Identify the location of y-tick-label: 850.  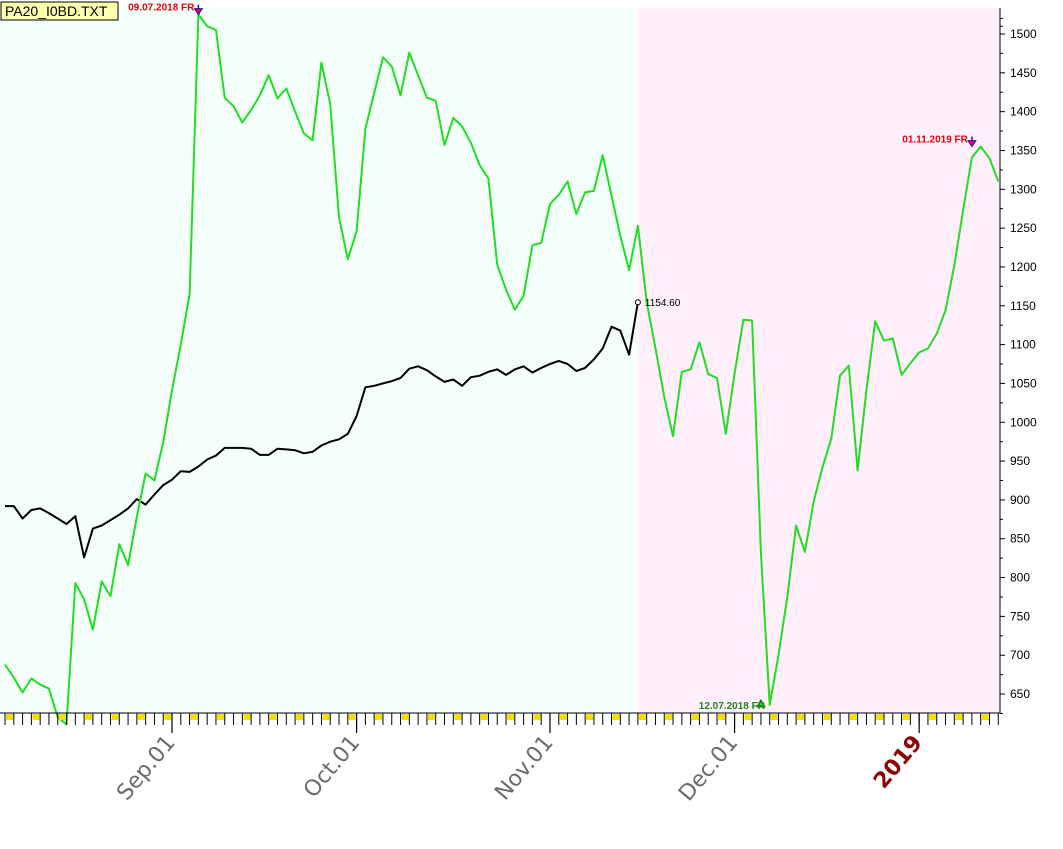
(1020, 539).